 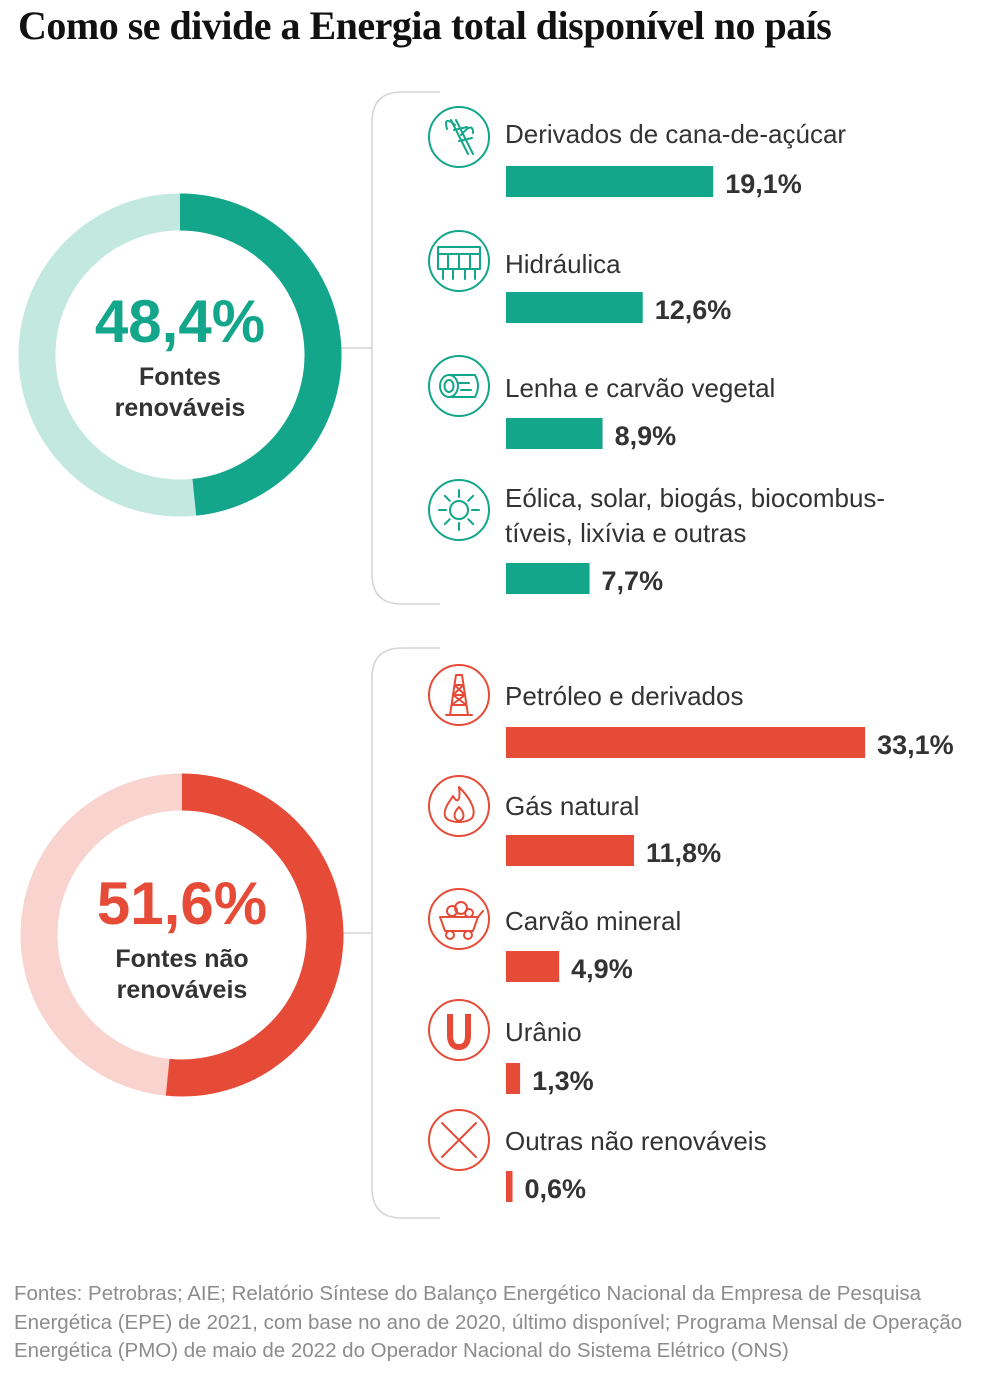 What do you see at coordinates (602, 969) in the screenshot?
I see `nonrenewable-value-label: 4,9%` at bounding box center [602, 969].